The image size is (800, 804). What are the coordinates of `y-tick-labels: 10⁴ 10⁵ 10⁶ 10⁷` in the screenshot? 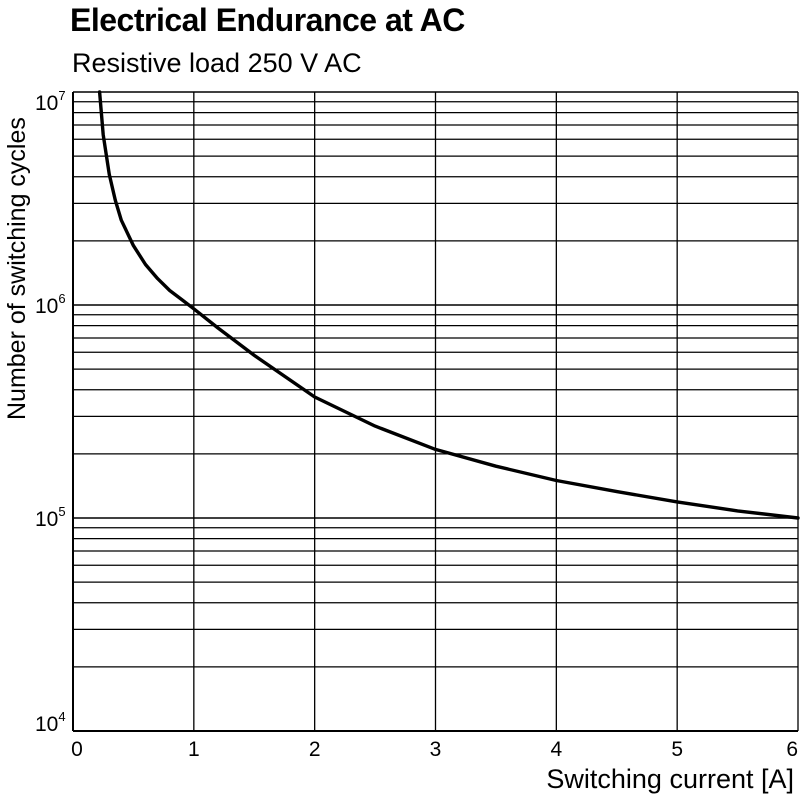 It's located at (50, 412).